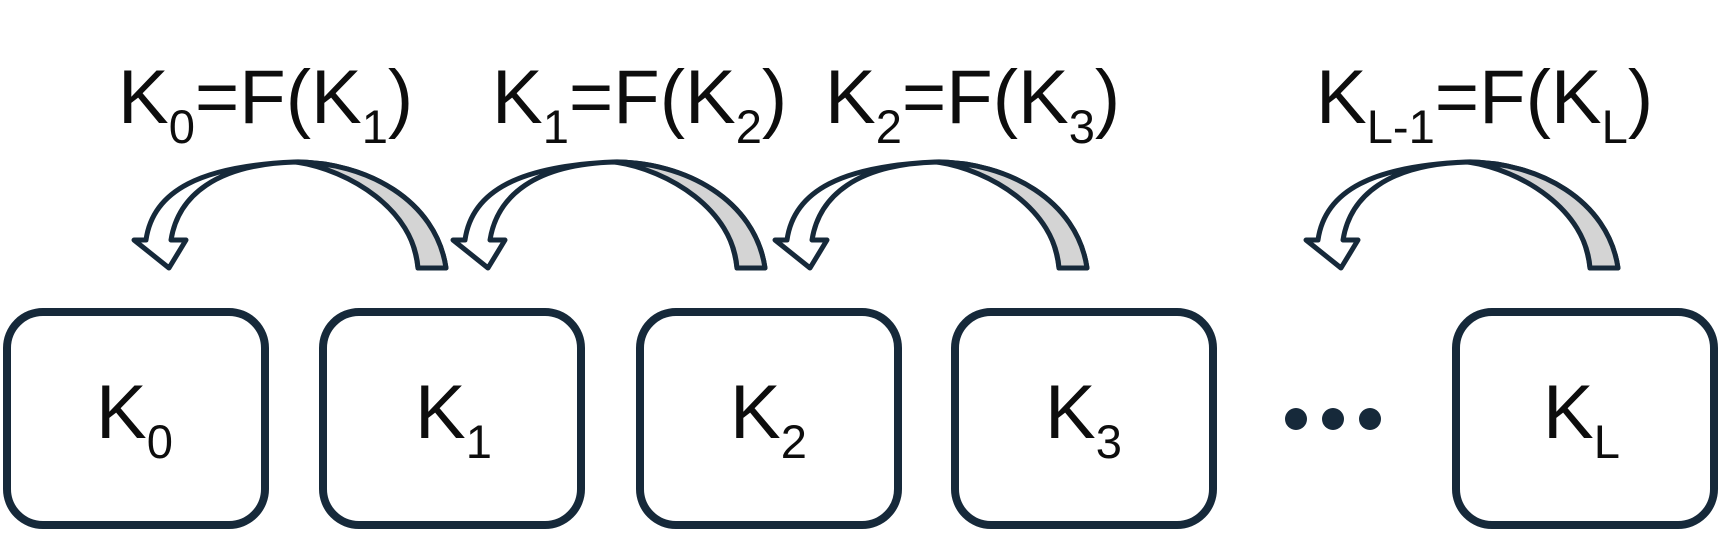 This screenshot has width=1720, height=538. Describe the element at coordinates (266, 104) in the screenshot. I see `equation-label-0: K0=F(K1)` at that location.